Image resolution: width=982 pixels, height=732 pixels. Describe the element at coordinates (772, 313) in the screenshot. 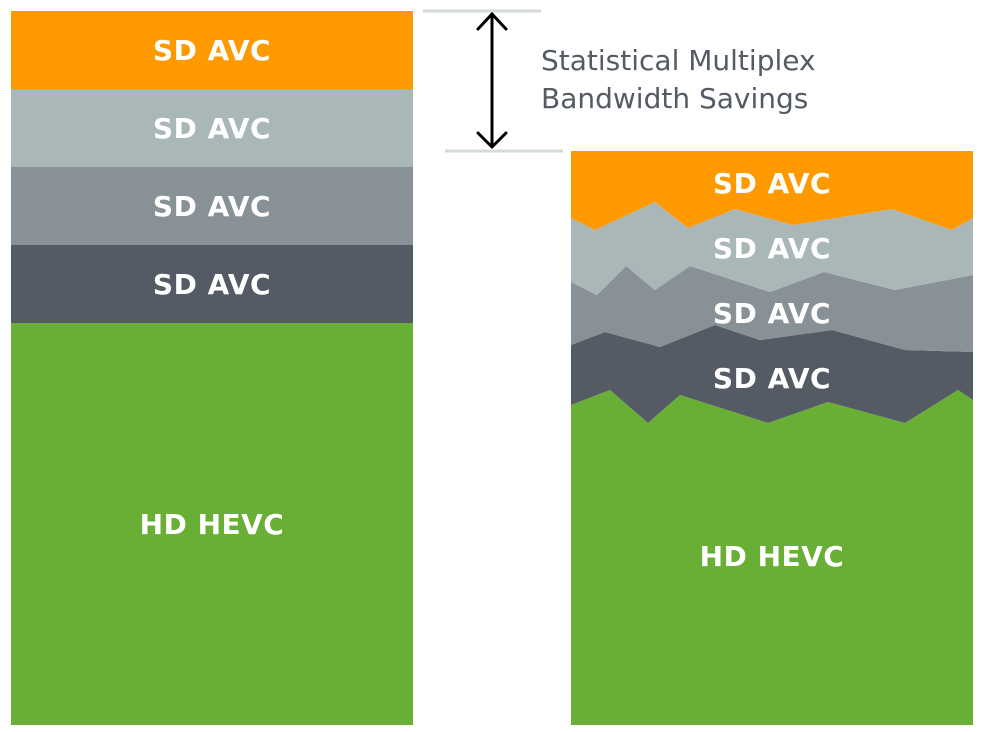

I see `statmux-label-sd-avc-3: SD AVC` at that location.